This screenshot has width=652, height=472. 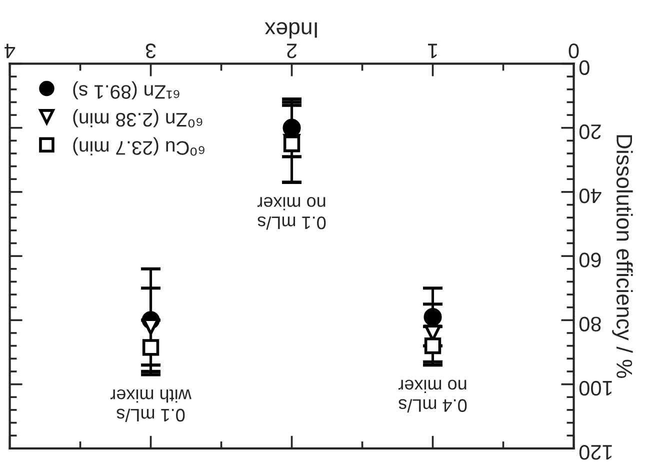 What do you see at coordinates (290, 30) in the screenshot?
I see `x-axis-title: Index` at bounding box center [290, 30].